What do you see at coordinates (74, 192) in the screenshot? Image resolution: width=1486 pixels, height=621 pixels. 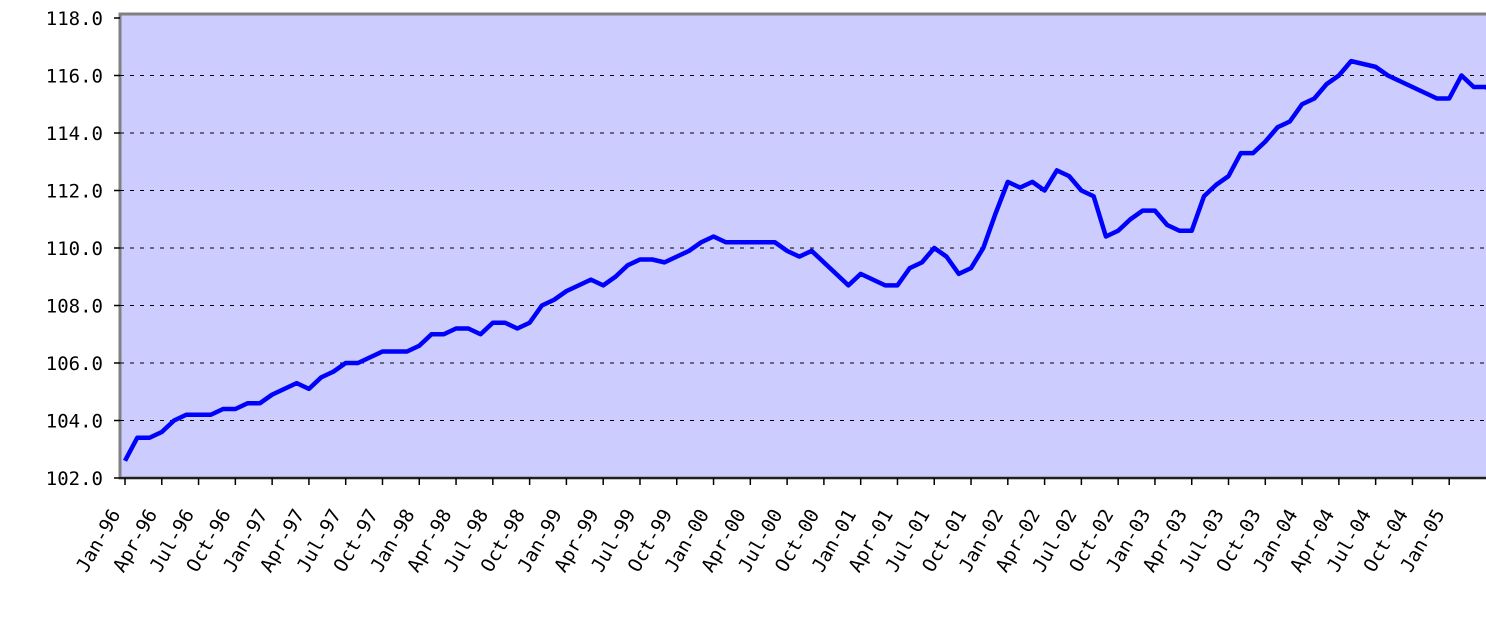 I see `y-tick-label: 112.0` at bounding box center [74, 192].